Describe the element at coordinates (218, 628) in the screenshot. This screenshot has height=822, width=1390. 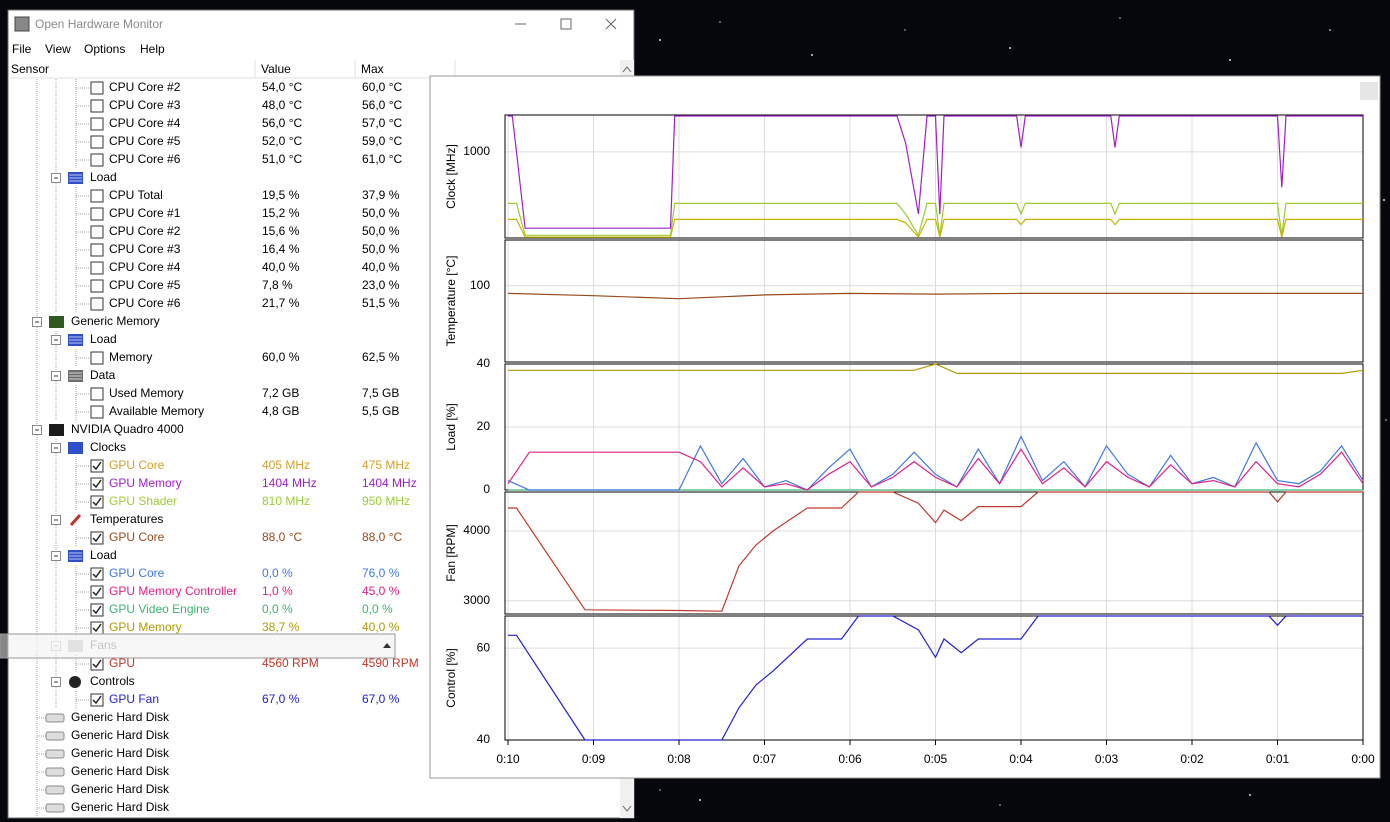
I see `tree-row: GPU Memory 38,7 % 40,0 %` at that location.